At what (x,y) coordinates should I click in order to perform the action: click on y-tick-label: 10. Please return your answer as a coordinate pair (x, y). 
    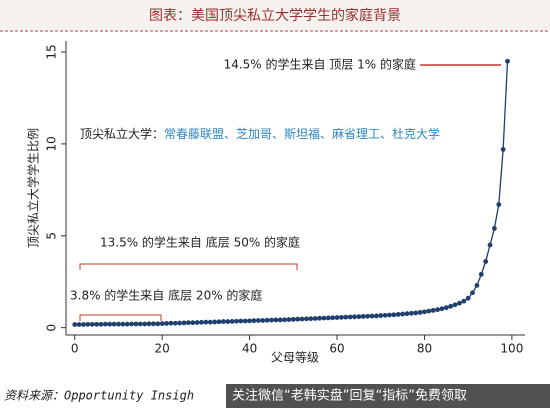
    Looking at the image, I should click on (52, 143).